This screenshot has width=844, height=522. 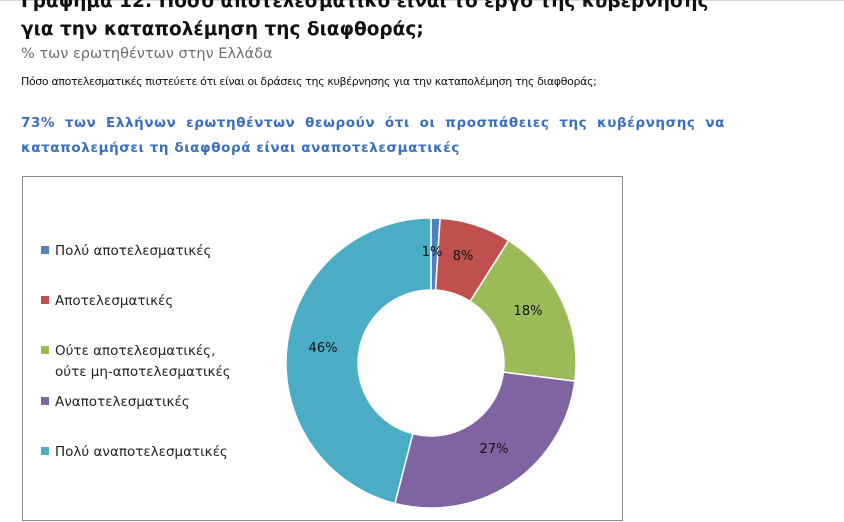 What do you see at coordinates (133, 251) in the screenshot?
I see `legend-label: Πολύ αποτελεσματικές` at bounding box center [133, 251].